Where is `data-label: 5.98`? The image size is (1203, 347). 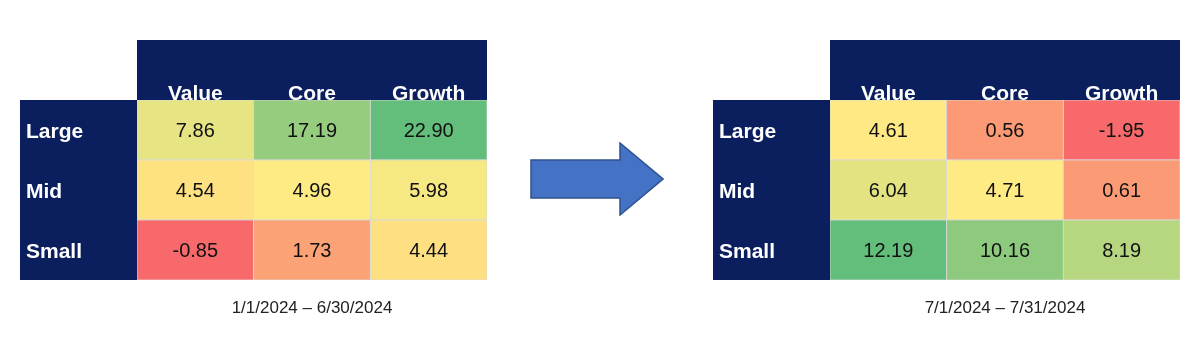
data-label: 5.98 is located at coordinates (429, 190).